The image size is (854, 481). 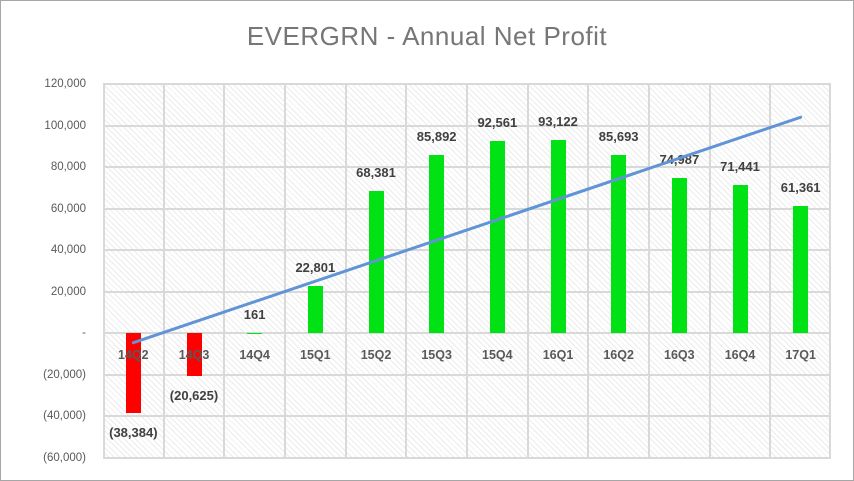 I want to click on bar-14Q2, so click(x=133, y=373).